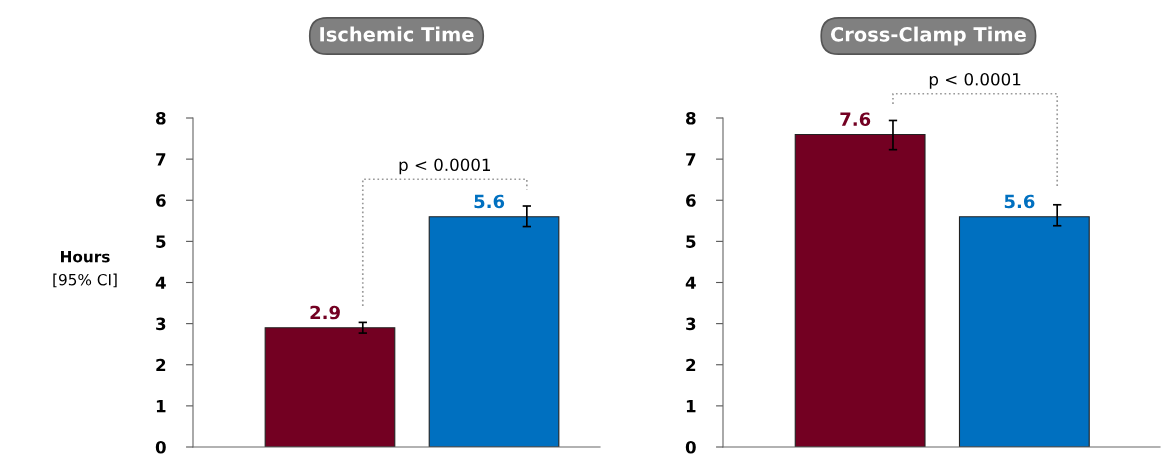  Describe the element at coordinates (444, 166) in the screenshot. I see `annotation: p < 0.0001` at that location.